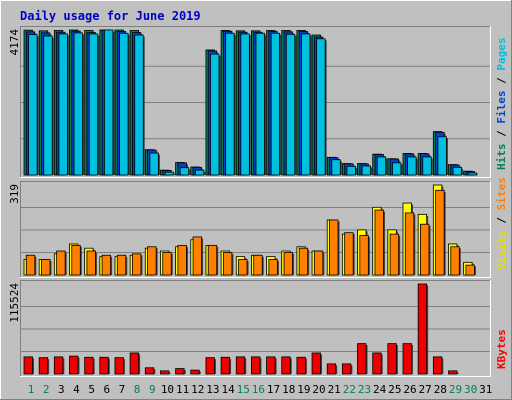 This screenshot has height=400, width=512. What do you see at coordinates (394, 389) in the screenshot?
I see `x-tick-day-25: 25` at bounding box center [394, 389].